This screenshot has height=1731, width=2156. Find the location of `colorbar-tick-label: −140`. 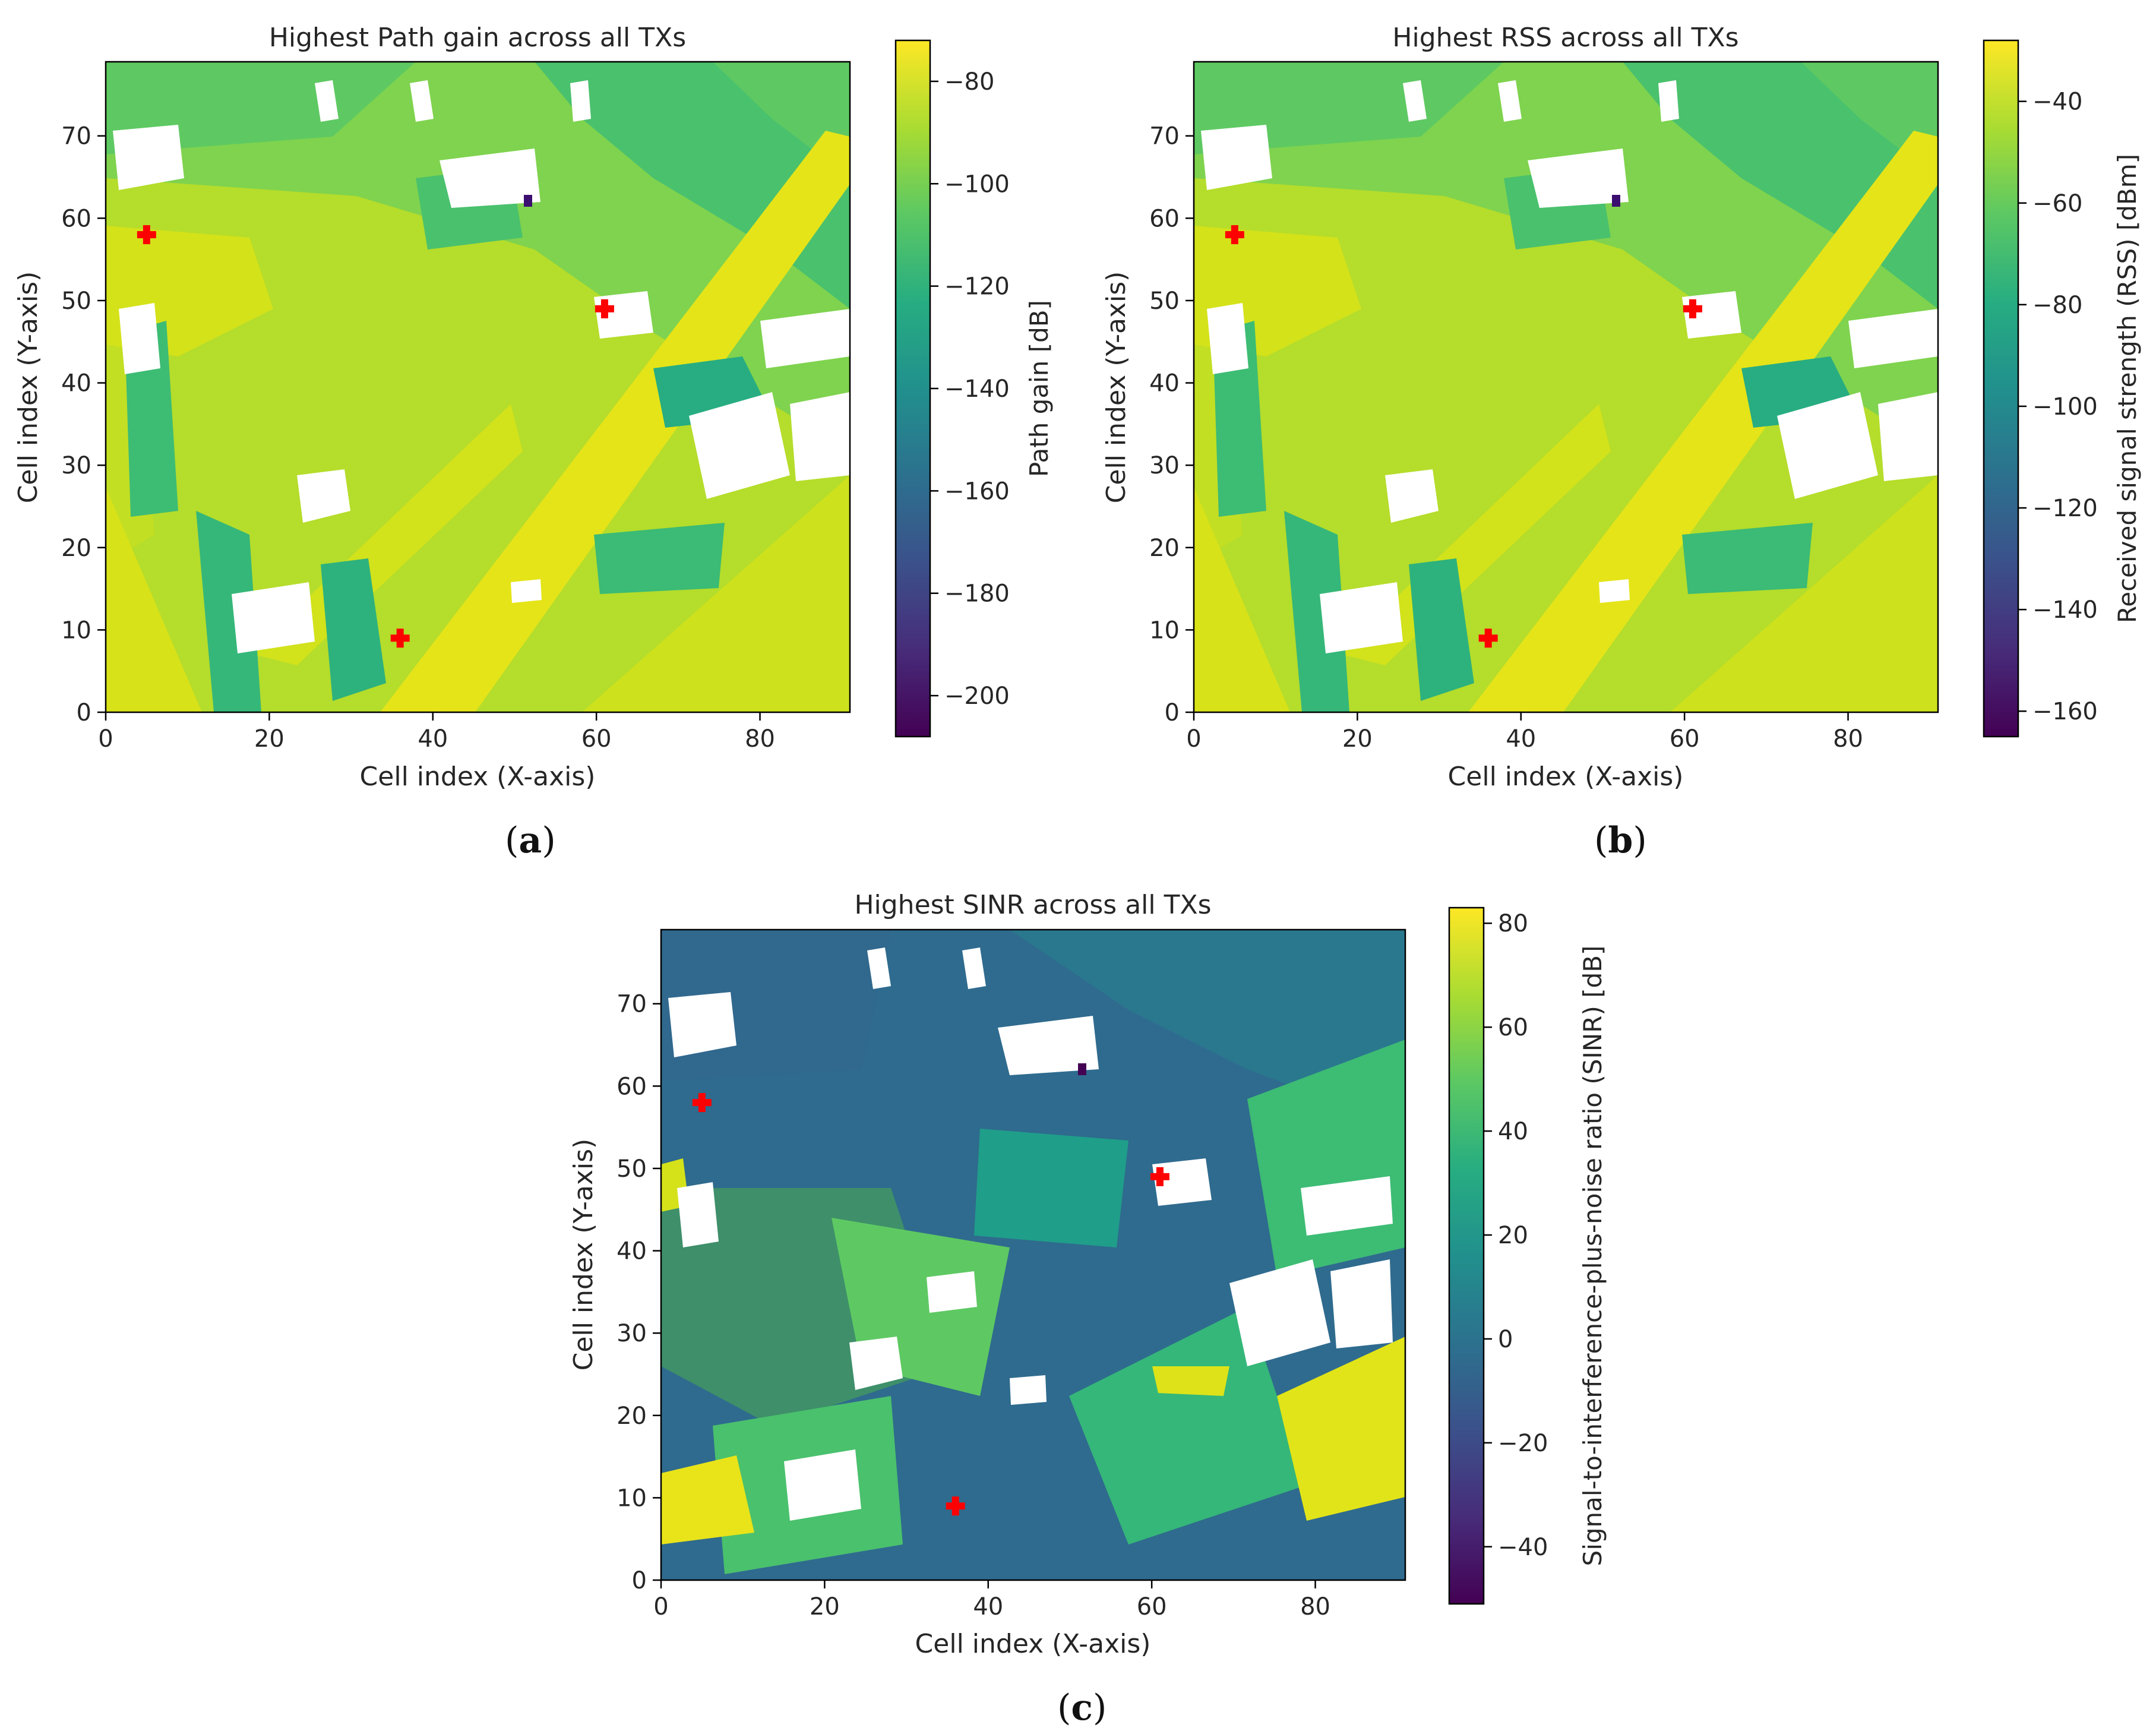

colorbar-tick-label: −140 is located at coordinates (977, 389).